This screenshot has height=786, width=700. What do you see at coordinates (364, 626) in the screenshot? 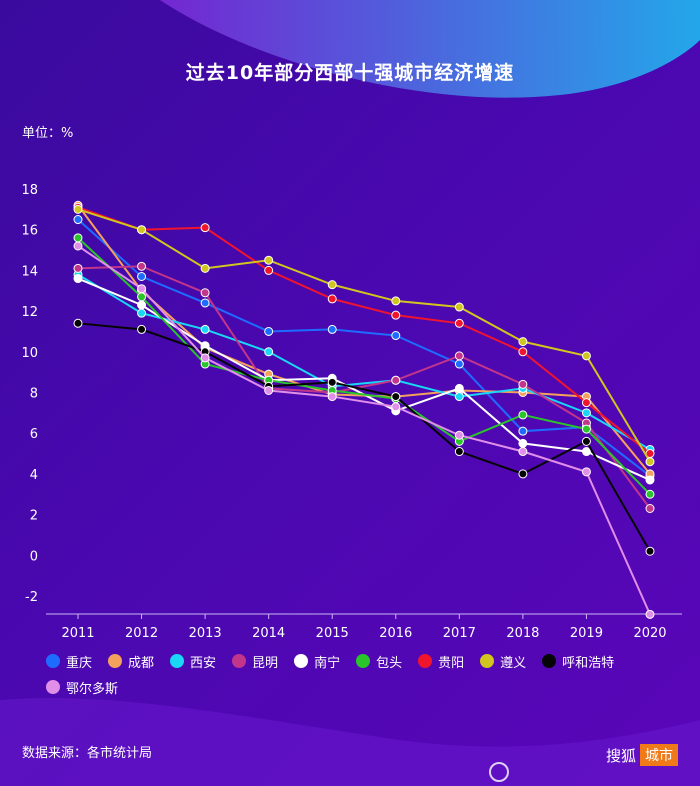
I see `x-axis: 2011 2012 2013 2014 2015 2016 2017 2018 2019 2020` at bounding box center [364, 626].